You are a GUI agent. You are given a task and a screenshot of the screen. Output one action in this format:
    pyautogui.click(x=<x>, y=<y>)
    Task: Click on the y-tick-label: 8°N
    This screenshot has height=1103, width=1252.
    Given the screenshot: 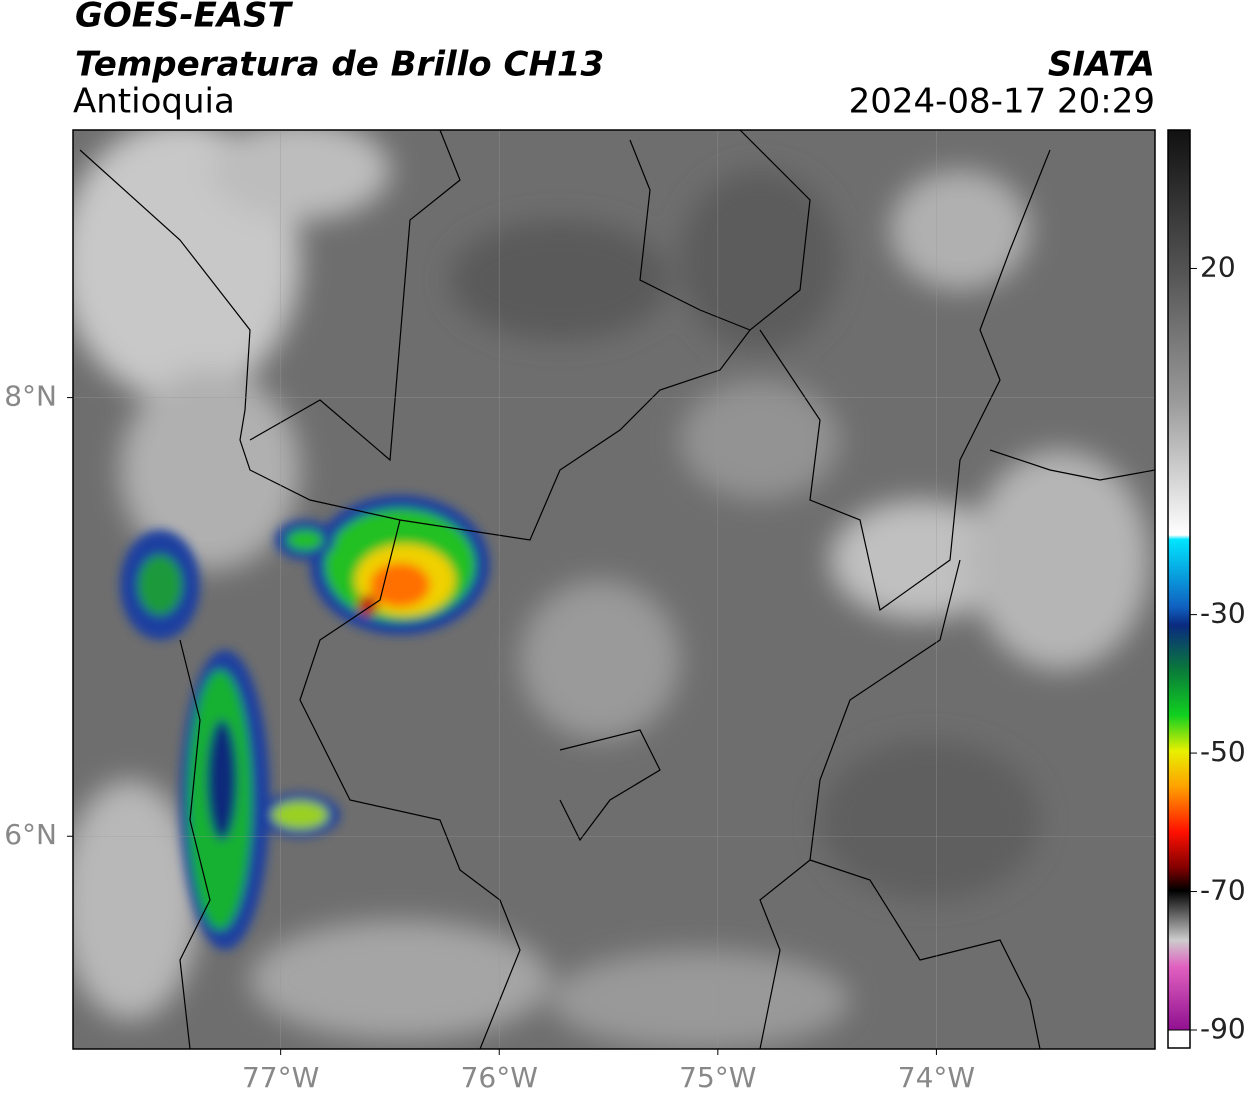 What is the action you would take?
    pyautogui.click(x=30, y=396)
    